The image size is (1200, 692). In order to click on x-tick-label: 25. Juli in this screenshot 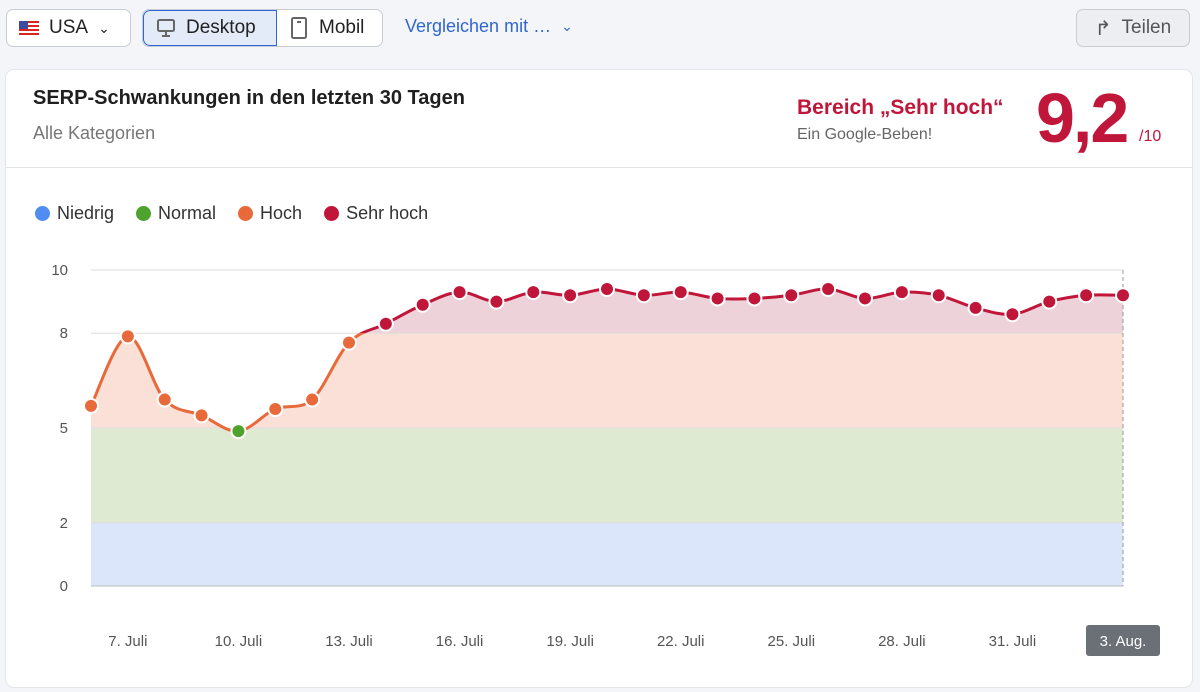, I will do `click(792, 641)`.